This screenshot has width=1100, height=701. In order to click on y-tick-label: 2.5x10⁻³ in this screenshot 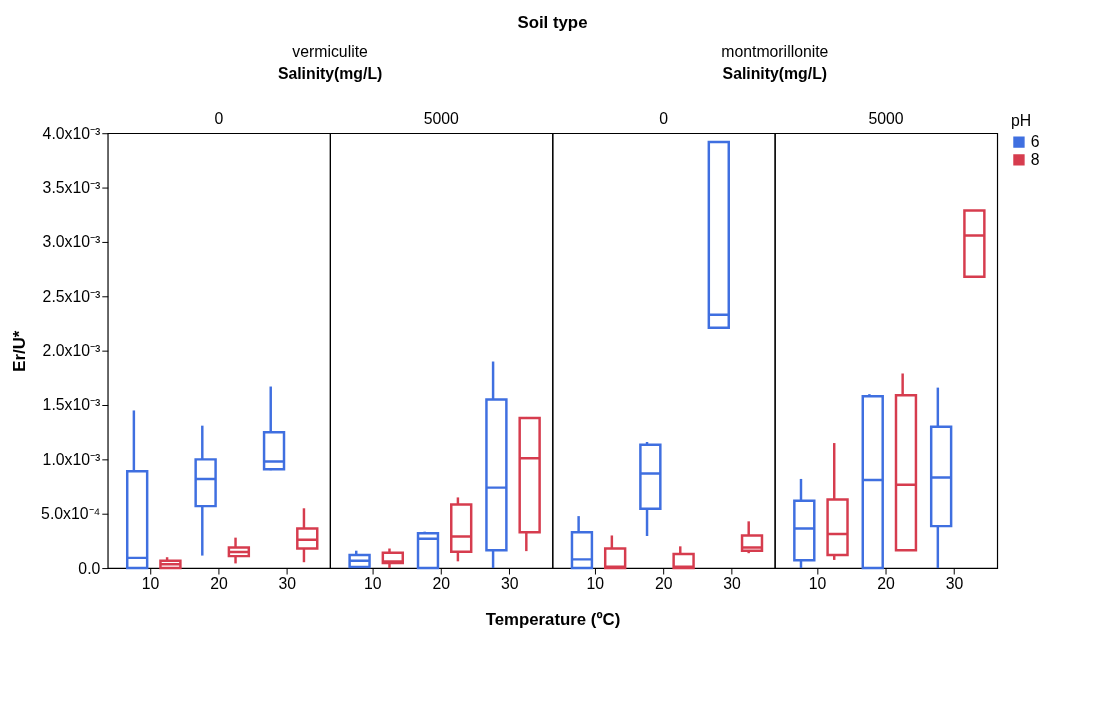, I will do `click(71, 296)`.